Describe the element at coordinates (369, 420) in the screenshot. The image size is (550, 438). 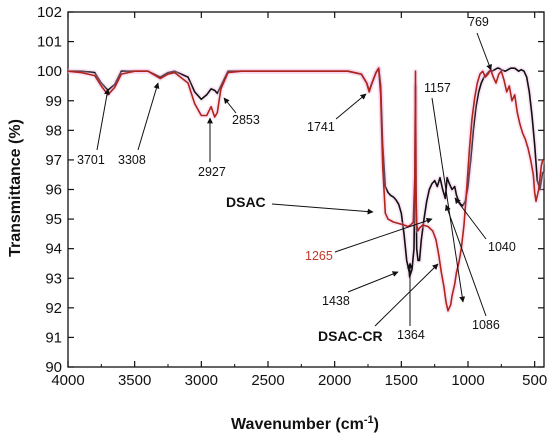
I see `x-axis-title-sup: -1` at that location.